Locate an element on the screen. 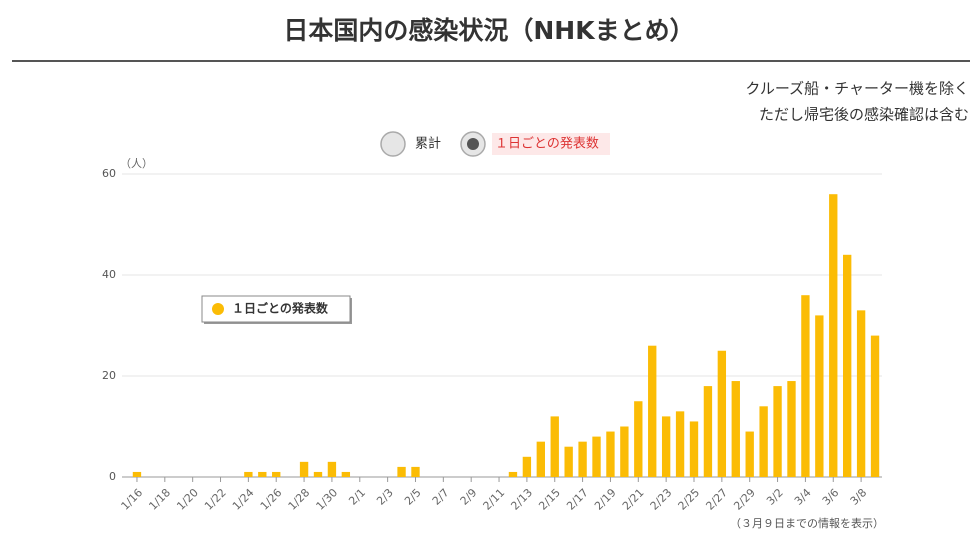 The image size is (979, 544). x-tick-label: 3/8 is located at coordinates (859, 497).